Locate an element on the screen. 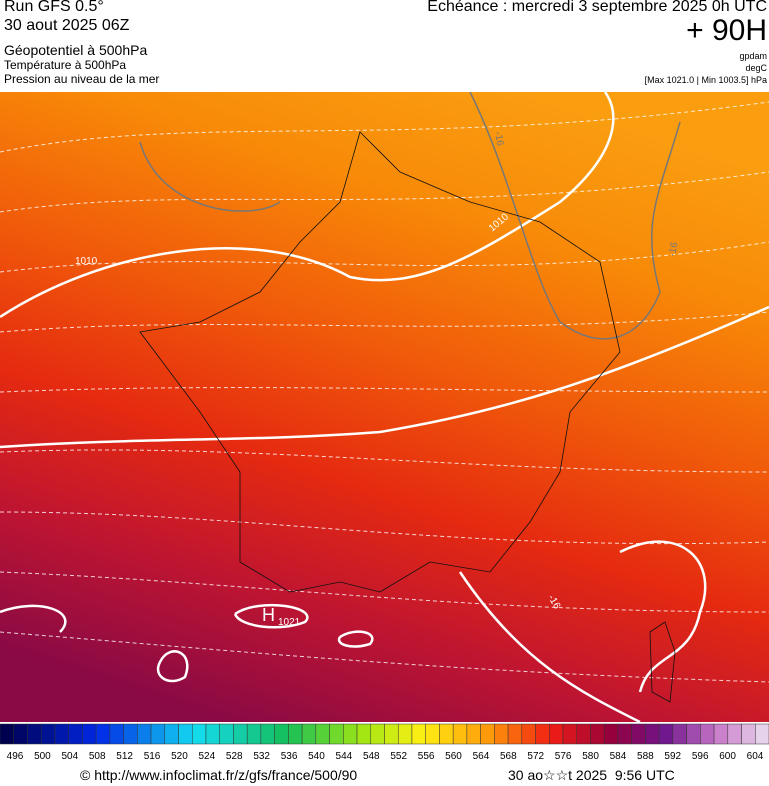  colorbar-label: 600 is located at coordinates (727, 756).